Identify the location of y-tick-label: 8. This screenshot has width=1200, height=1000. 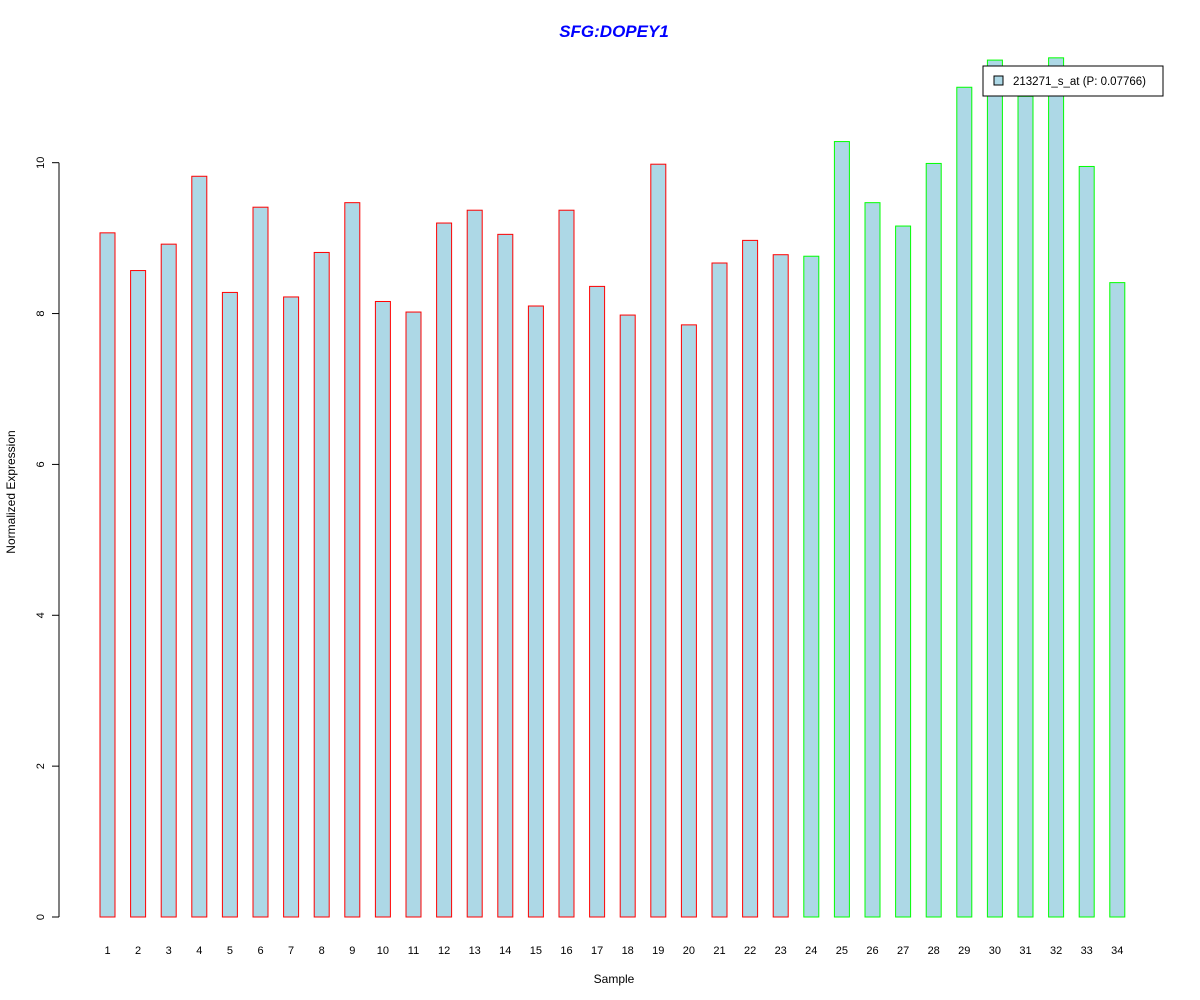
(41, 313).